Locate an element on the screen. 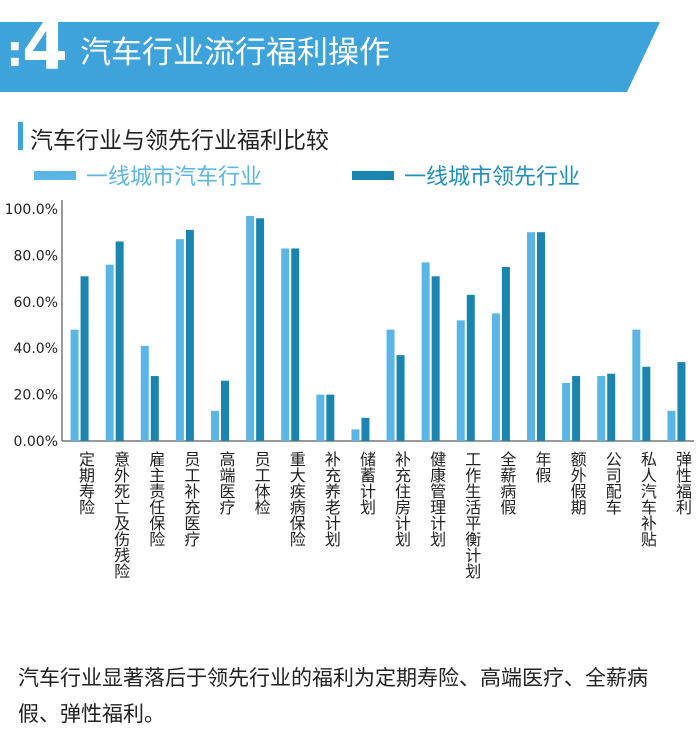 The width and height of the screenshot is (700, 744). chart-caption: 汽车行业显著落后于领先行业的福利为定期寿险、高端医疗、全薪病假、弹性福利。 is located at coordinates (333, 696).